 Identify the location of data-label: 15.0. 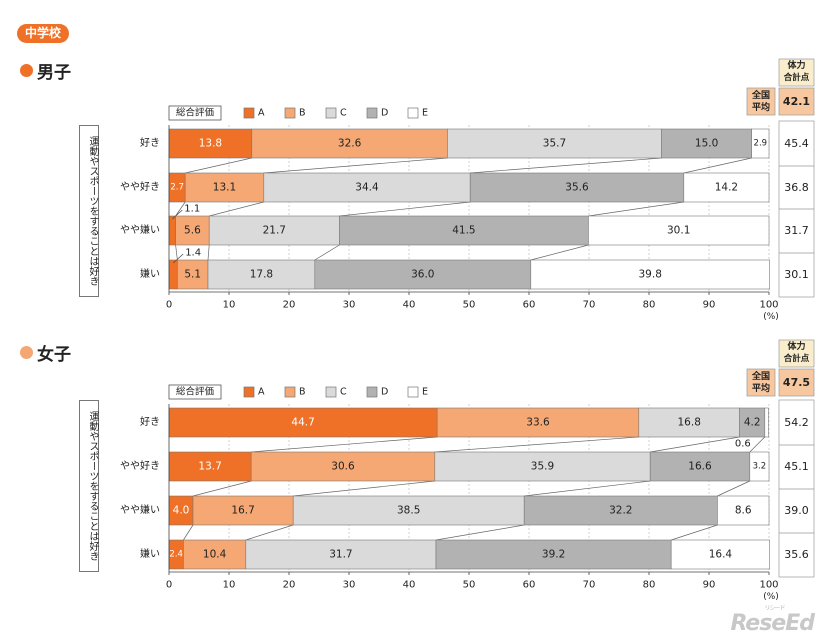
(706, 144).